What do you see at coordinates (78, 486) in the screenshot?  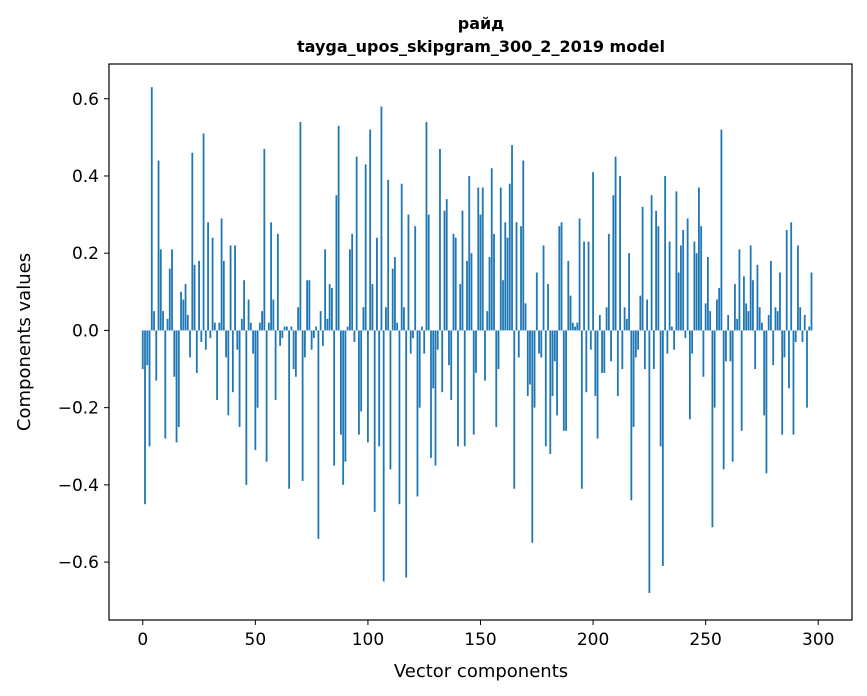 I see `y-tick-label: −0.4` at bounding box center [78, 486].